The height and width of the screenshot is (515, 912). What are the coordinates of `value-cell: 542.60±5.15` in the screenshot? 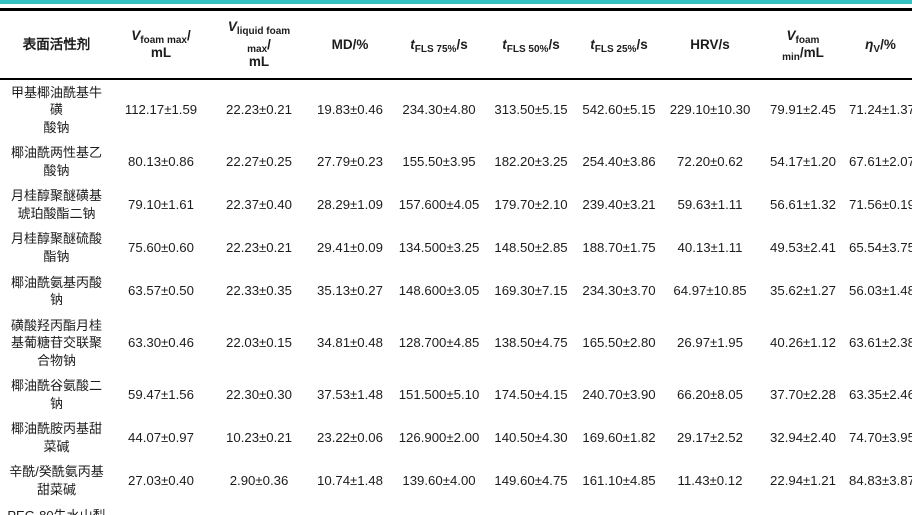 It's located at (619, 110).